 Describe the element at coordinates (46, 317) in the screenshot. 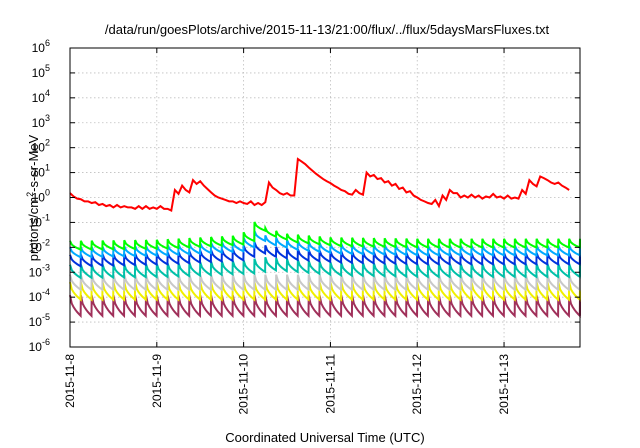

I see `y-tick-label-exp: -5` at that location.